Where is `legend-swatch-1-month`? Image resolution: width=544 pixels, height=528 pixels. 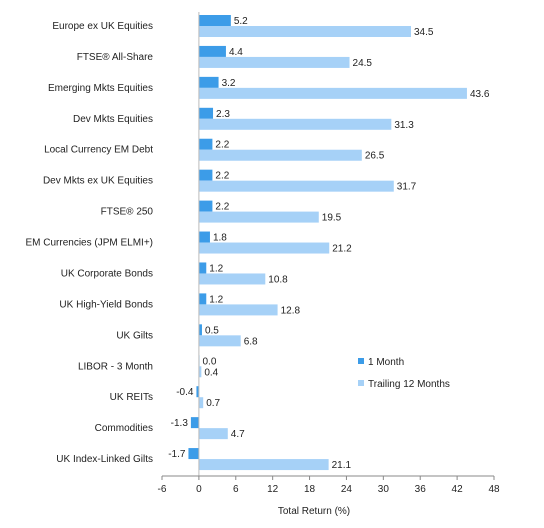 legend-swatch-1-month is located at coordinates (361, 361).